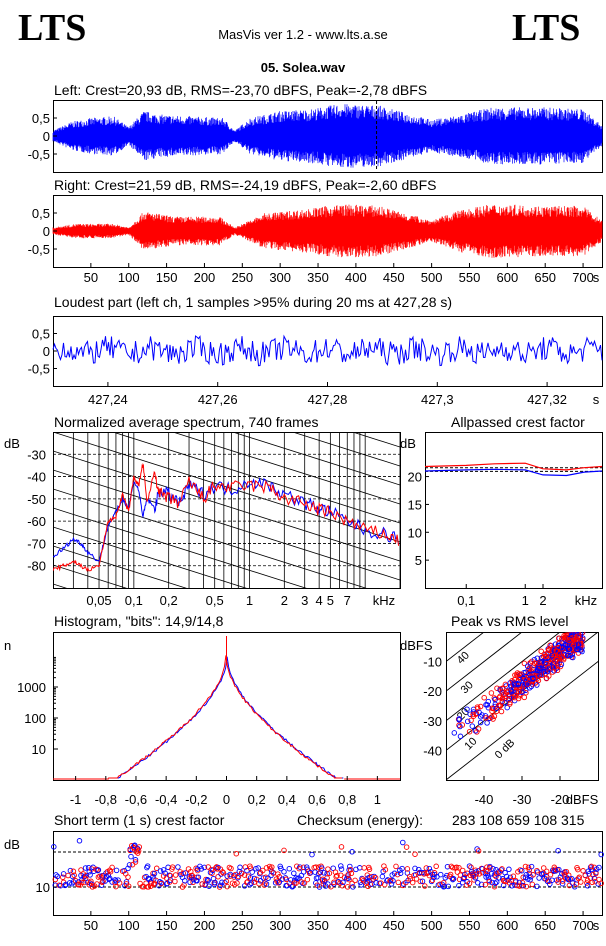 Image resolution: width=606 pixels, height=946 pixels. Describe the element at coordinates (76, 799) in the screenshot. I see `histogram-xtick-label: -1` at that location.